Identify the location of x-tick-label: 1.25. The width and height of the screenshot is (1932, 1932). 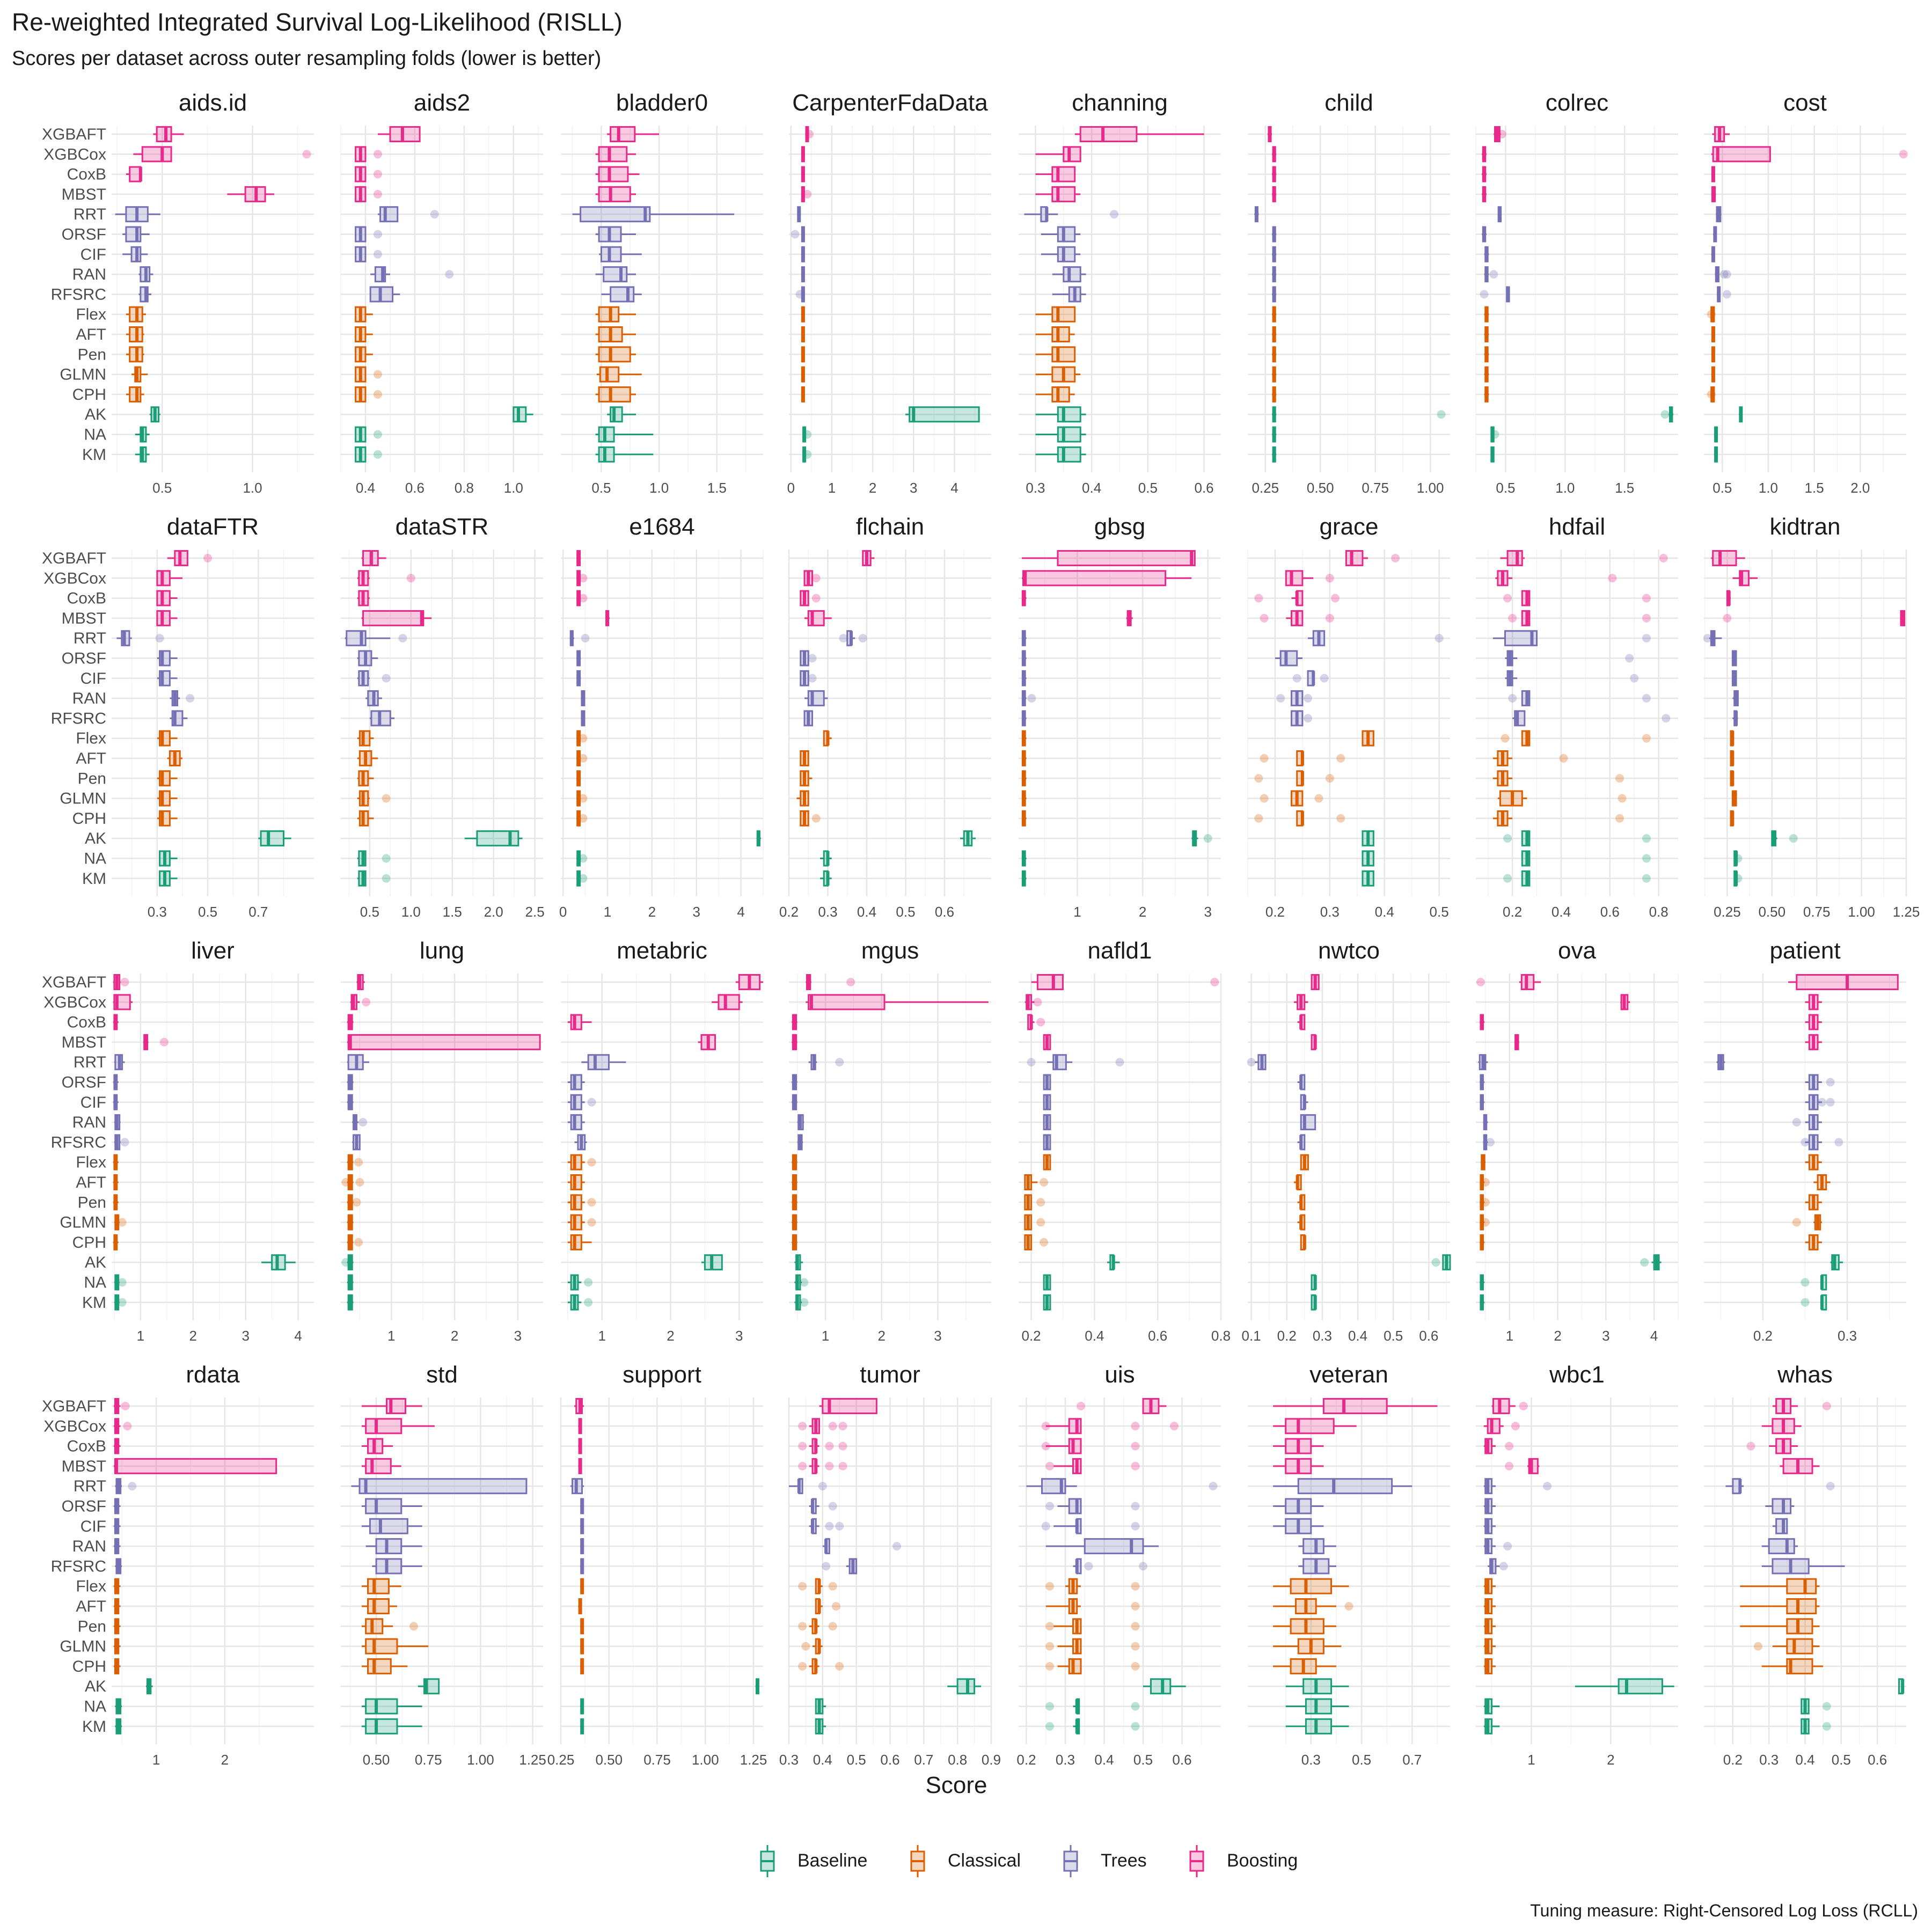
(753, 1760).